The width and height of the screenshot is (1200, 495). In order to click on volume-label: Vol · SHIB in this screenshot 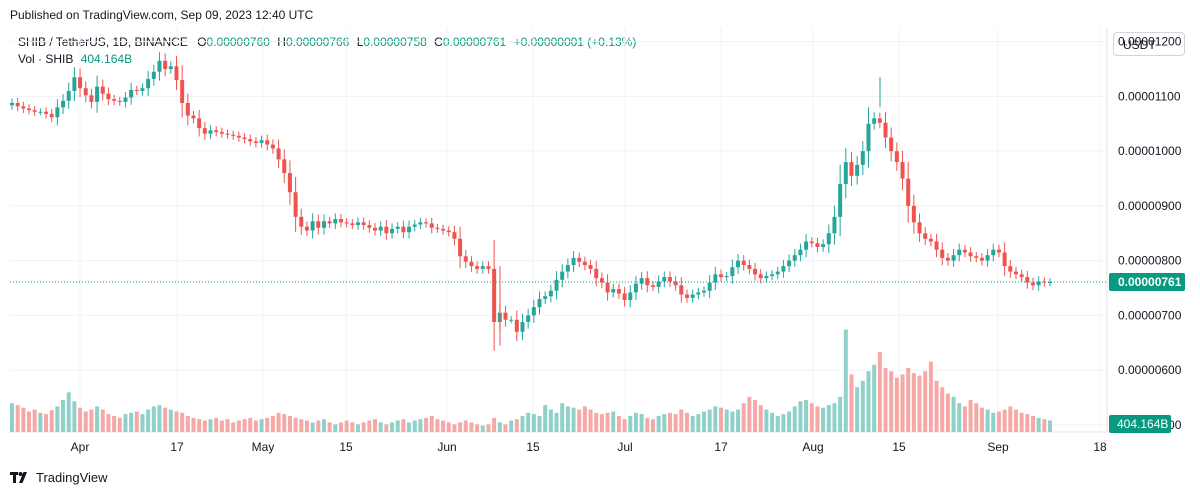, I will do `click(46, 59)`.